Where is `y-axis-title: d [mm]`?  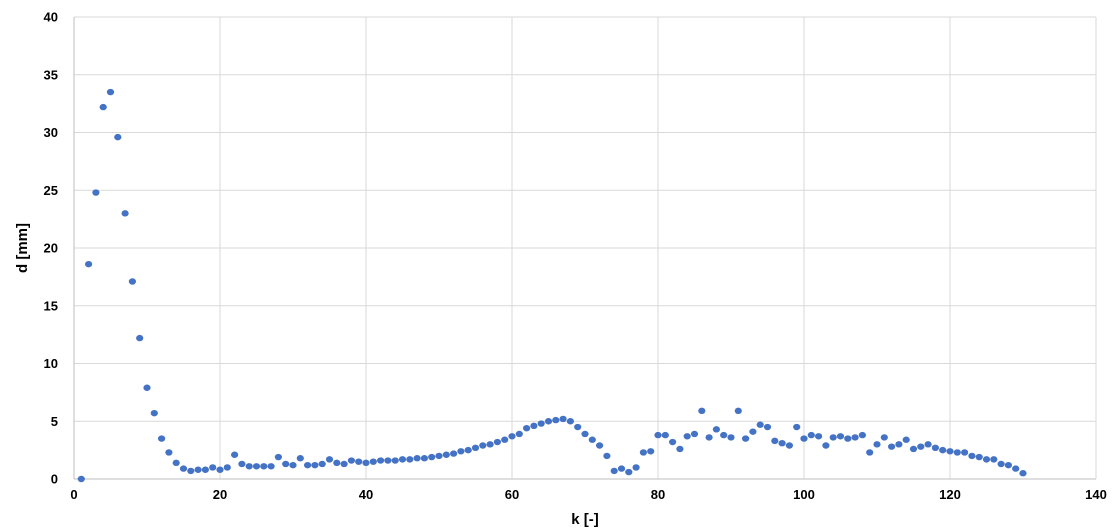
y-axis-title: d [mm] is located at coordinates (22, 248).